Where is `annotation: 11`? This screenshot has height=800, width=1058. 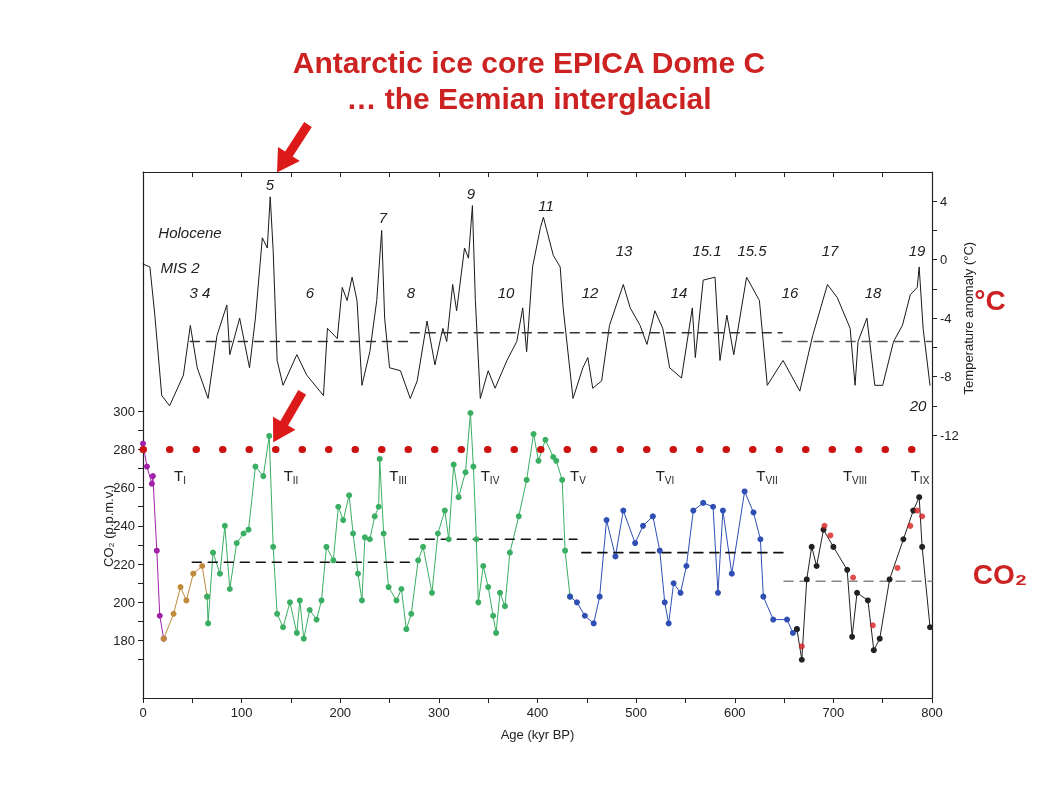 annotation: 11 is located at coordinates (546, 205).